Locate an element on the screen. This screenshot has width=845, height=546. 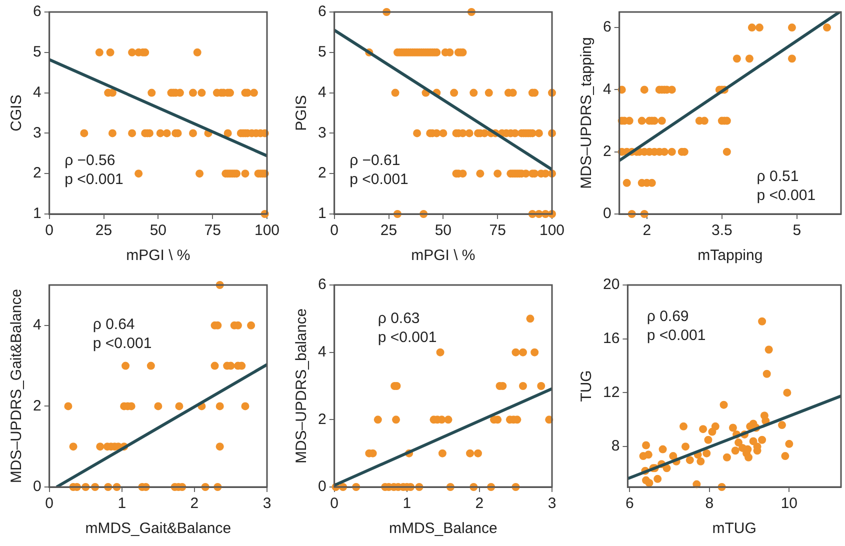
y-tick-label: 12 is located at coordinates (611, 392).